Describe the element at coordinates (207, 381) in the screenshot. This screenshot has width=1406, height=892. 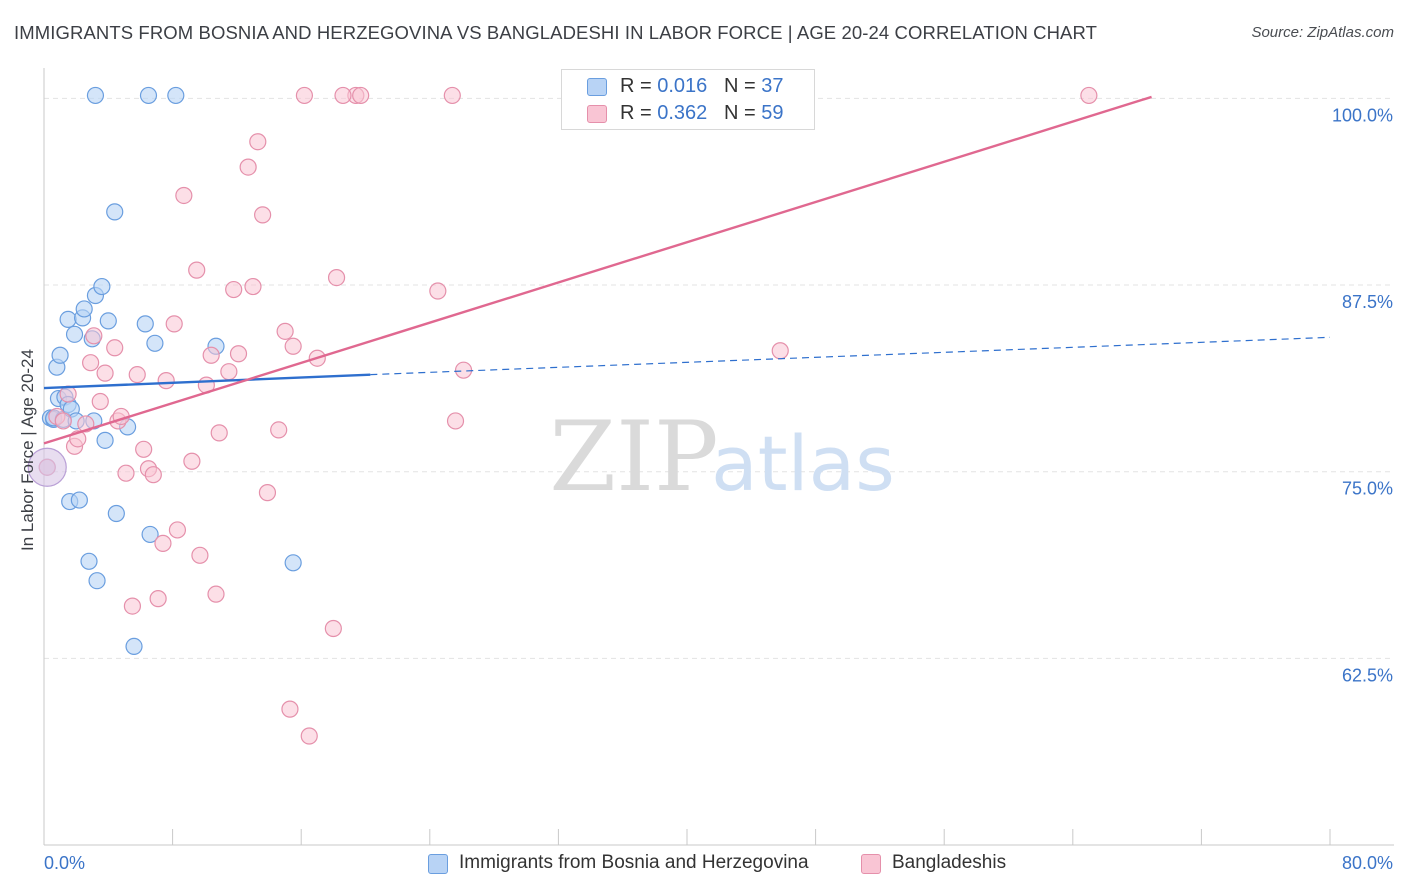
I see `trend-line-bosnia` at that location.